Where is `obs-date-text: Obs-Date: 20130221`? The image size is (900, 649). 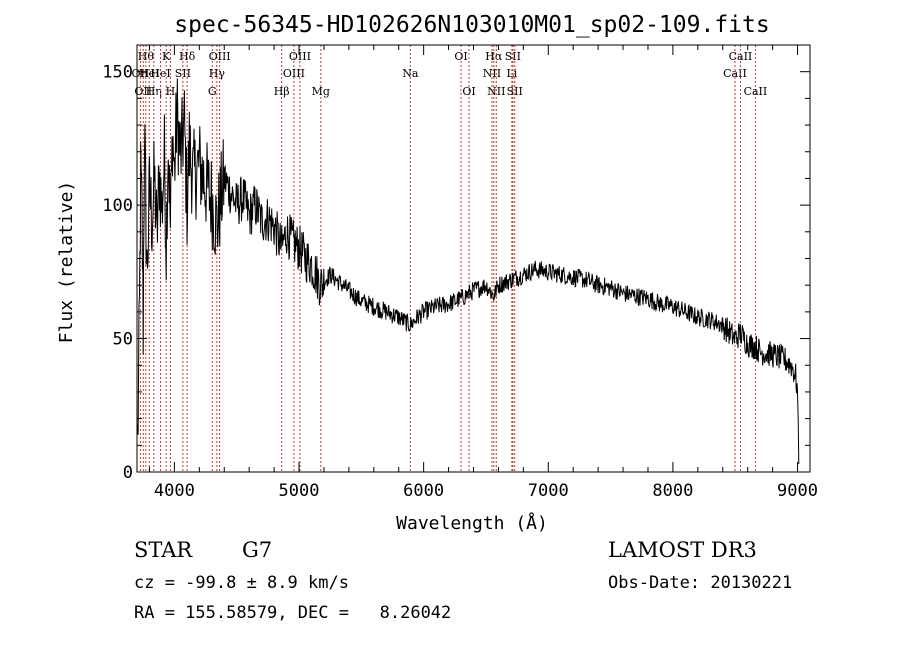
obs-date-text: Obs-Date: 20130221 is located at coordinates (700, 583).